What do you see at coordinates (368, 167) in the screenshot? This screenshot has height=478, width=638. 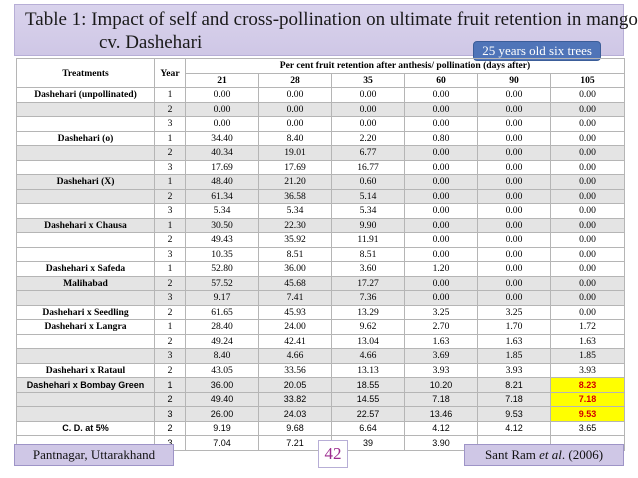 I see `retention-value-cell: 16.77` at bounding box center [368, 167].